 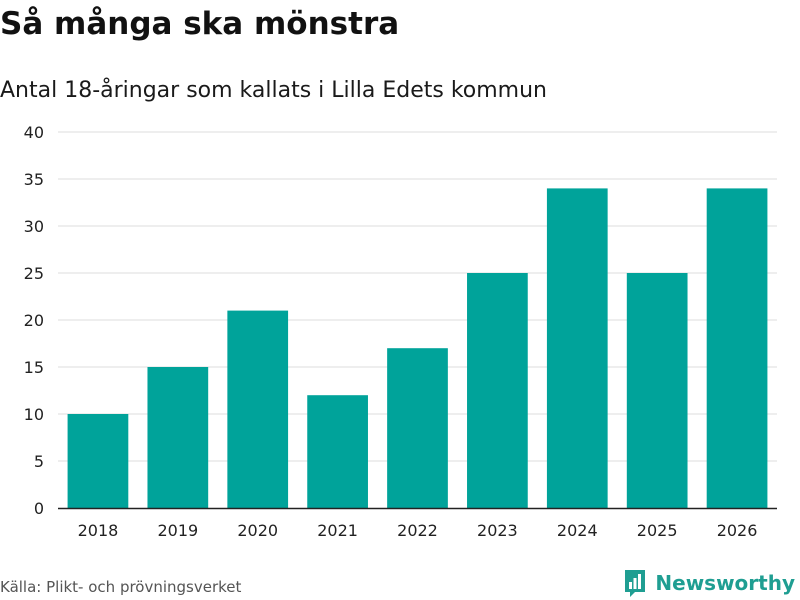 What do you see at coordinates (737, 530) in the screenshot?
I see `x-tick-label: 2026` at bounding box center [737, 530].